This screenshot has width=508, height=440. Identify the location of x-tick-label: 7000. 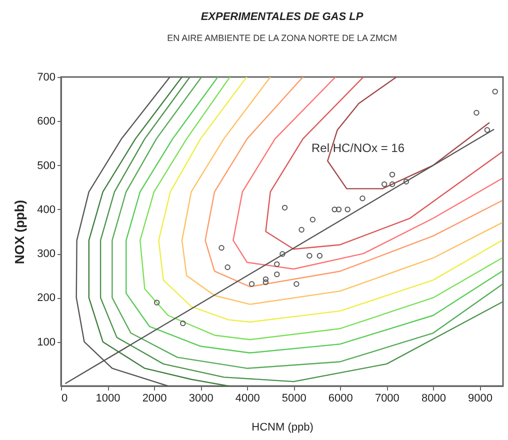
(387, 398).